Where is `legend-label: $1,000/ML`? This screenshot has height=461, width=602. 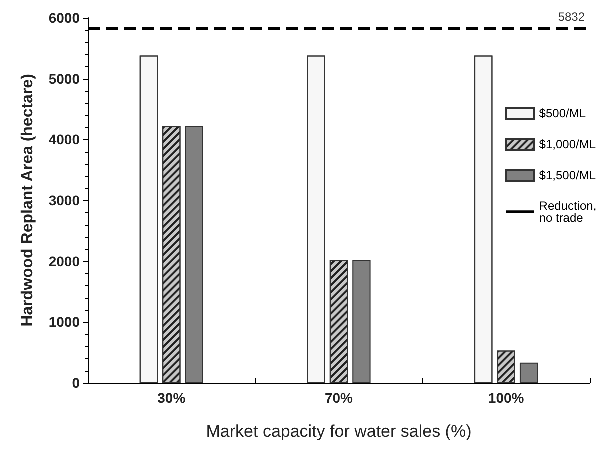 legend-label: $1,000/ML is located at coordinates (567, 145).